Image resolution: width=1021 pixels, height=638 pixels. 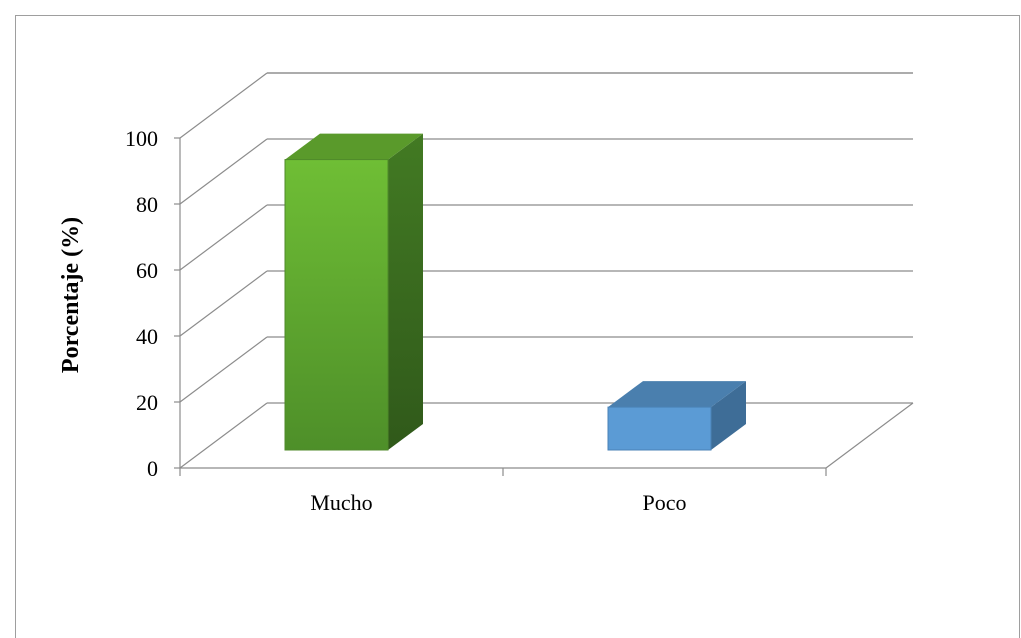 I want to click on x-tick-label: Poco, so click(x=665, y=502).